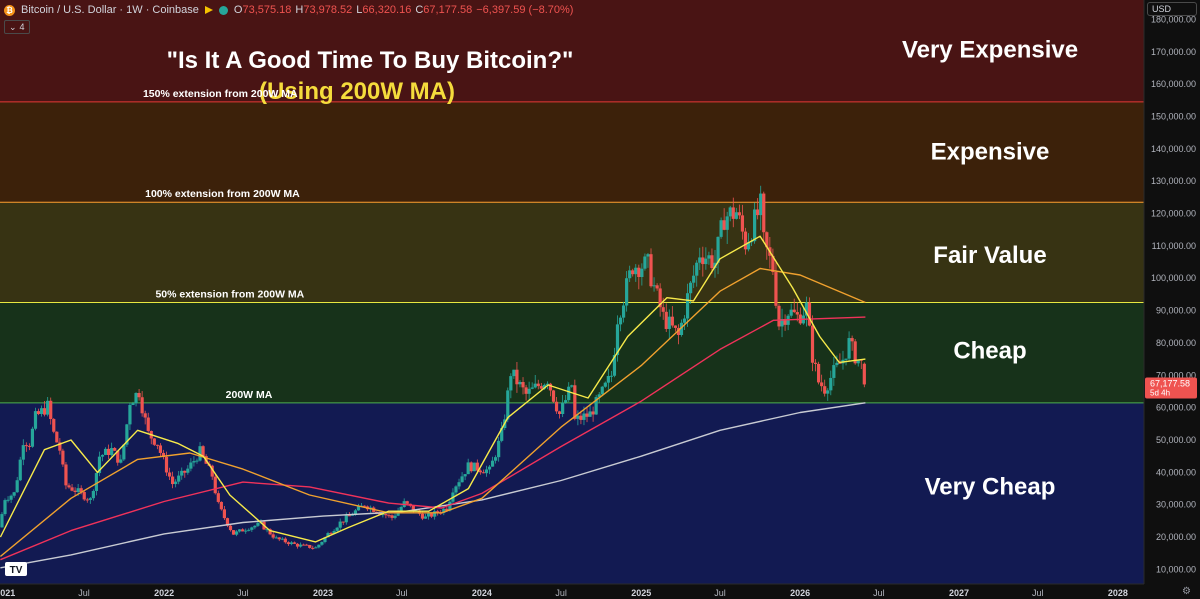  Describe the element at coordinates (249, 395) in the screenshot. I see `band-label: 200W MA` at that location.